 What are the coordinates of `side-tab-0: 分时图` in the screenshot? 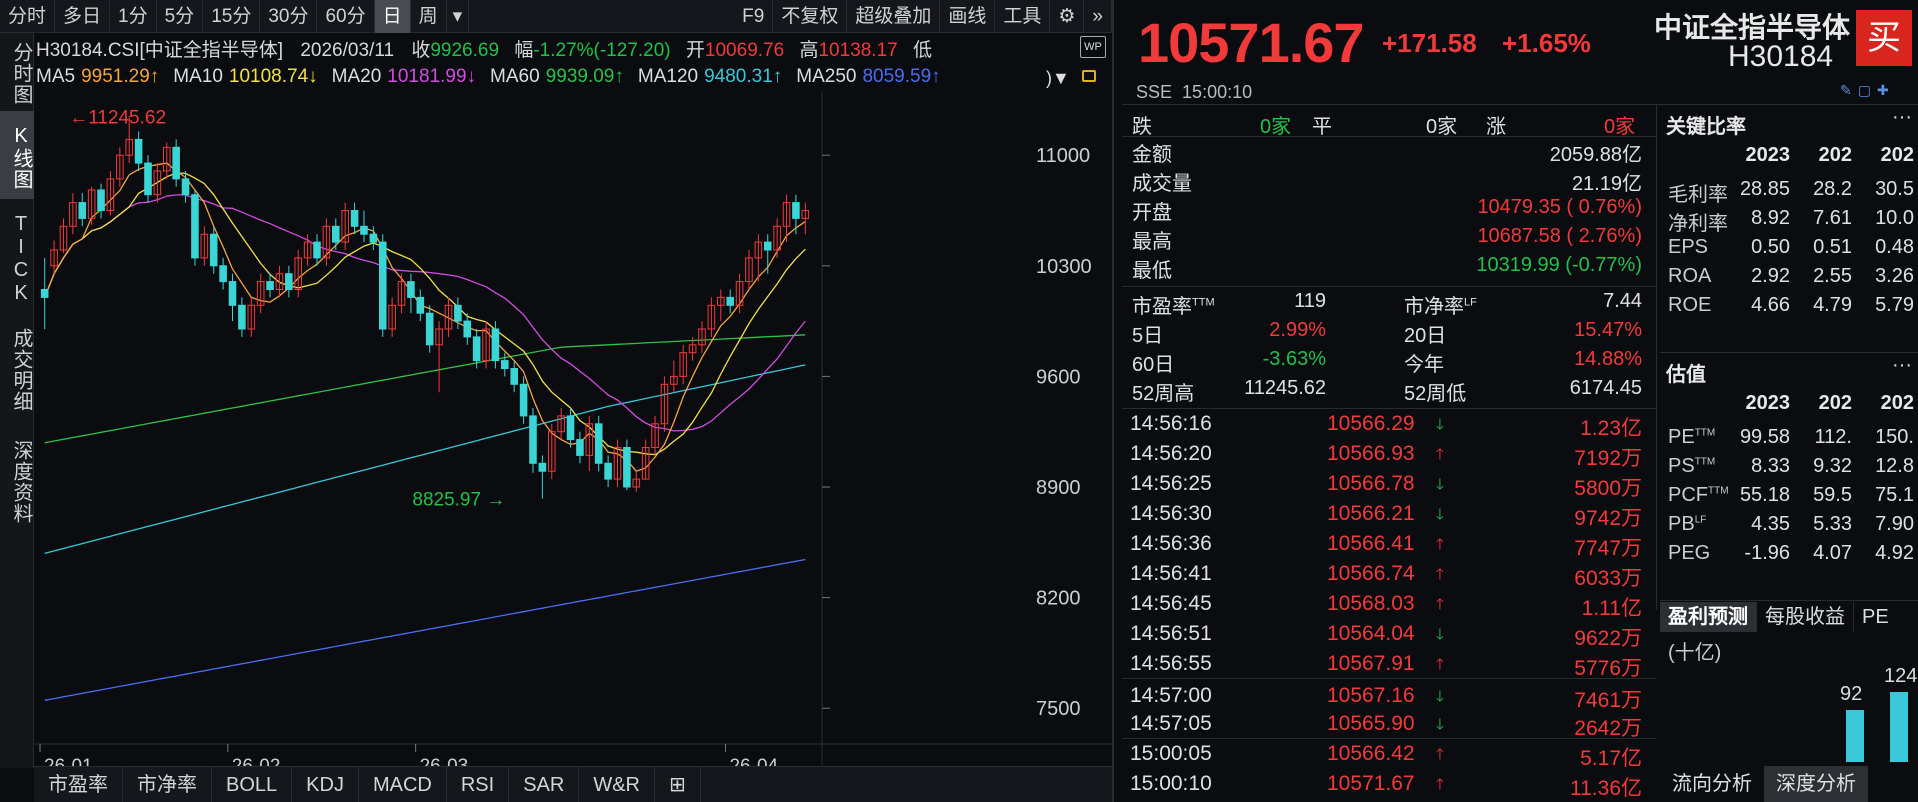 It's located at (21, 73).